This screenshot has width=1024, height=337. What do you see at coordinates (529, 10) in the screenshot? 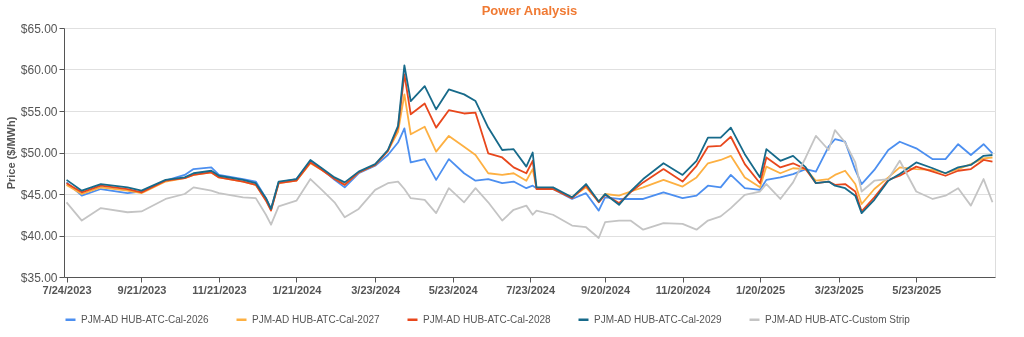
I see `chart-title: Power Analysis` at bounding box center [529, 10].